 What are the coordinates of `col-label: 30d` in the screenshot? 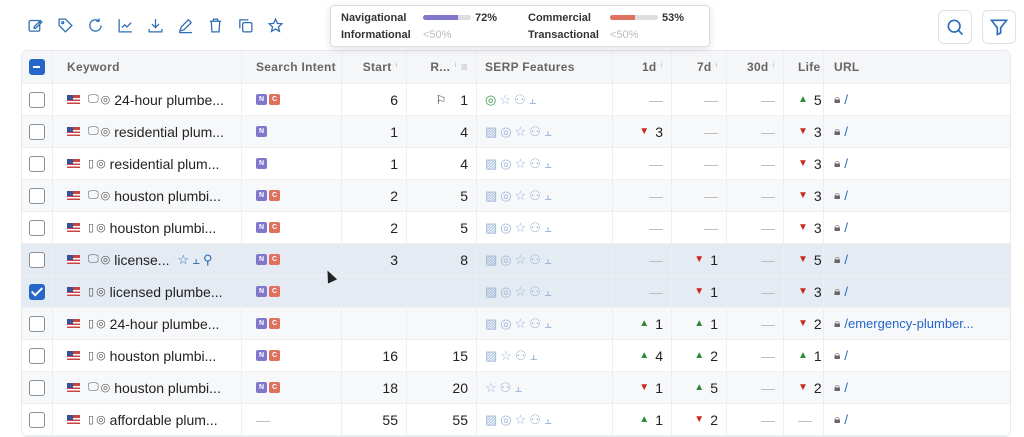 It's located at (757, 67).